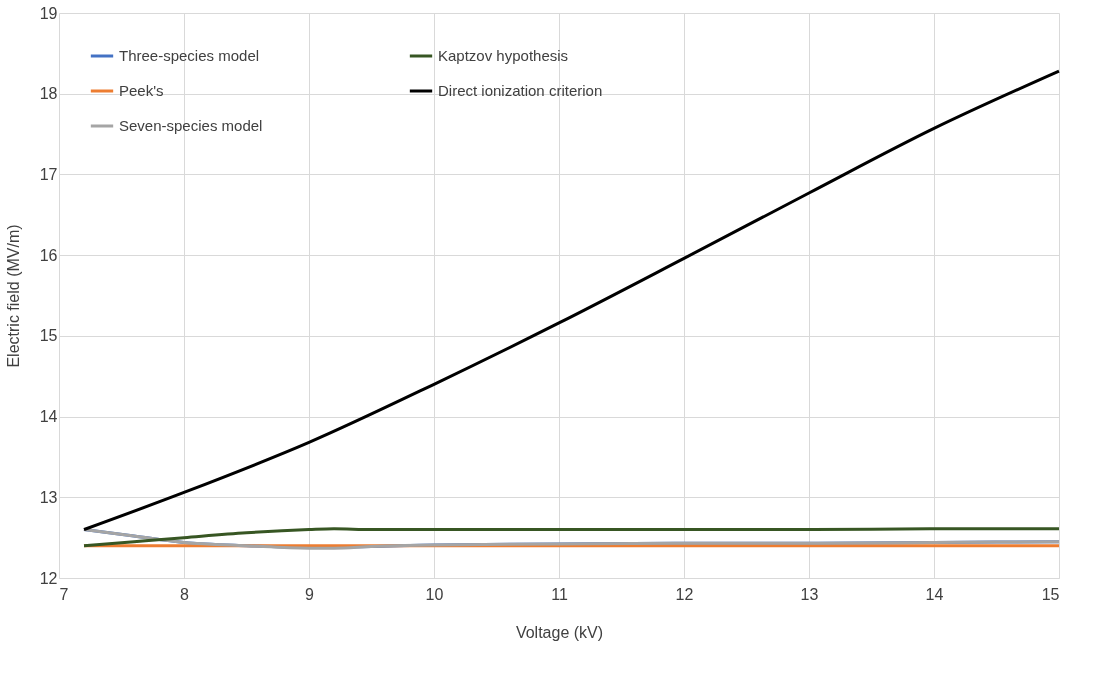 The height and width of the screenshot is (696, 1119). Describe the element at coordinates (48, 174) in the screenshot. I see `y-tick-label: 17` at that location.